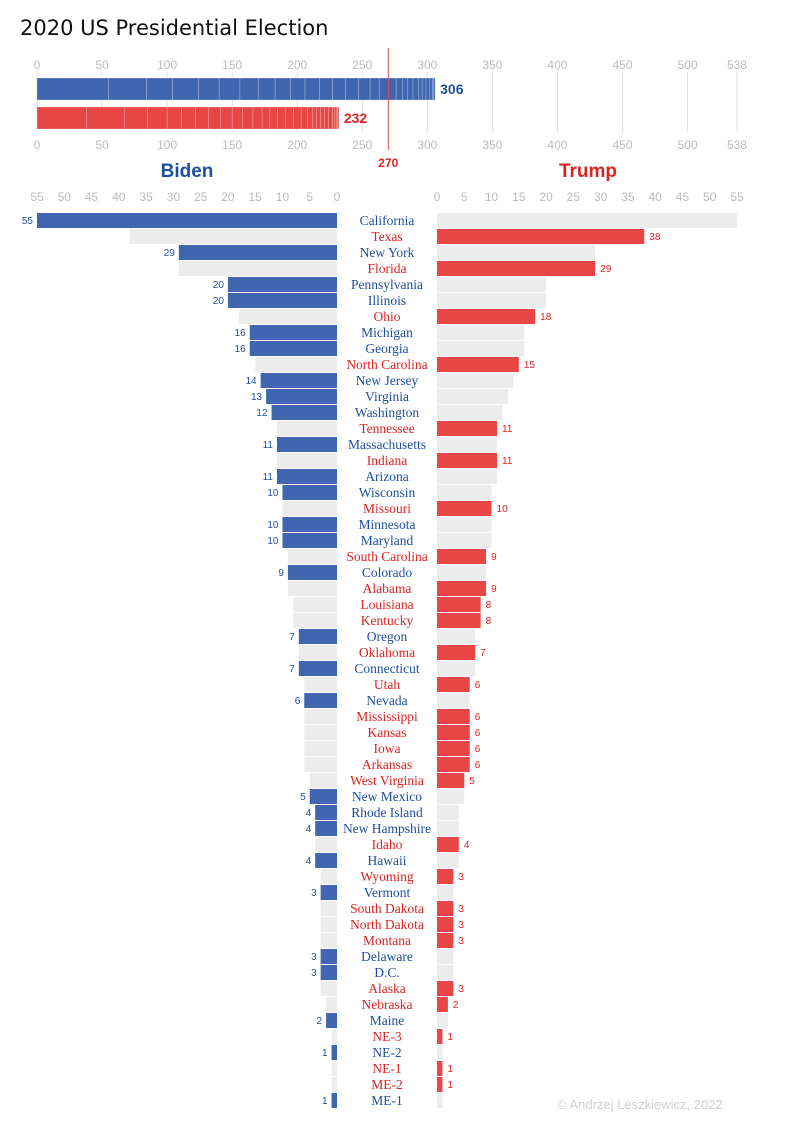  What do you see at coordinates (387, 956) in the screenshot?
I see `state-label: Delaware` at bounding box center [387, 956].